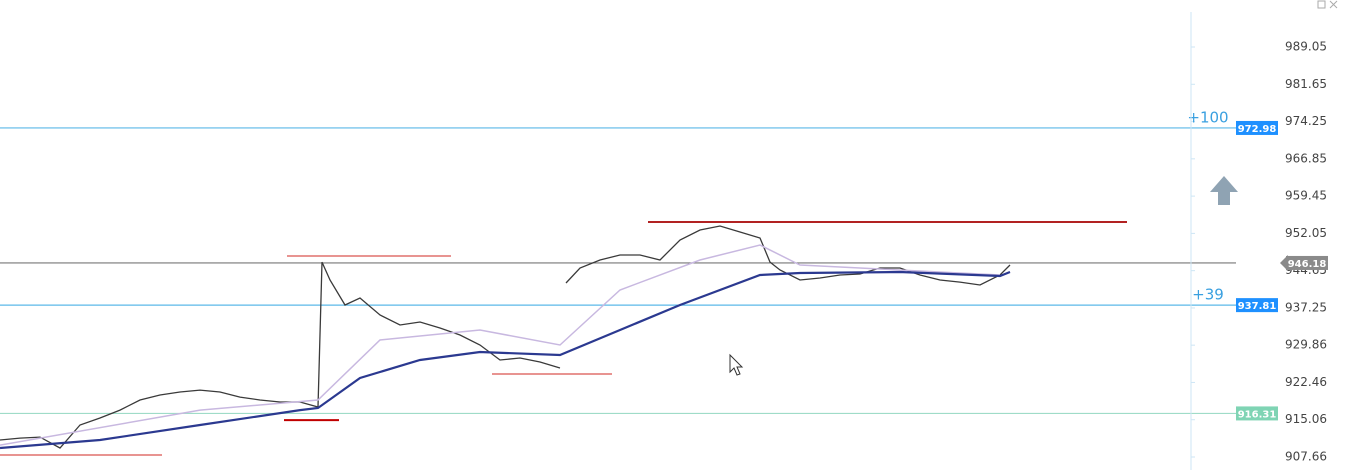  I want to click on y-tick-label: 922.46, so click(1306, 382).